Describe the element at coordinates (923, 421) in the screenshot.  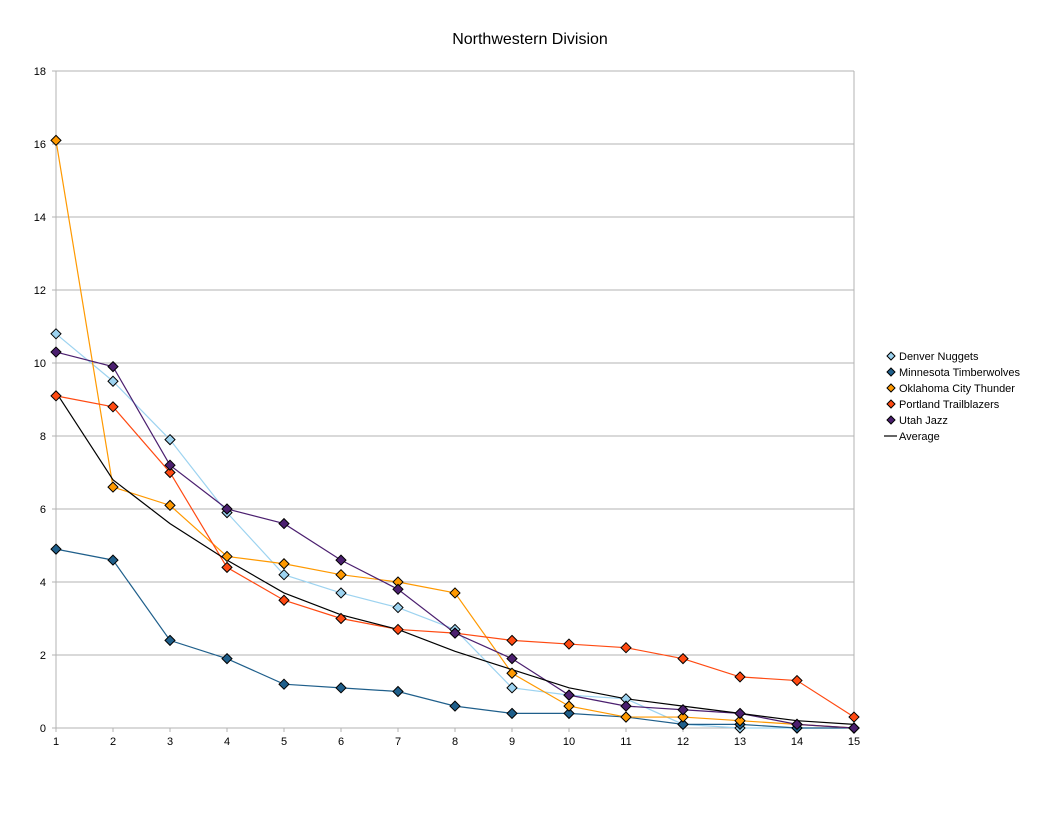
I see `legend-label-utah-jazz: Utah Jazz` at that location.